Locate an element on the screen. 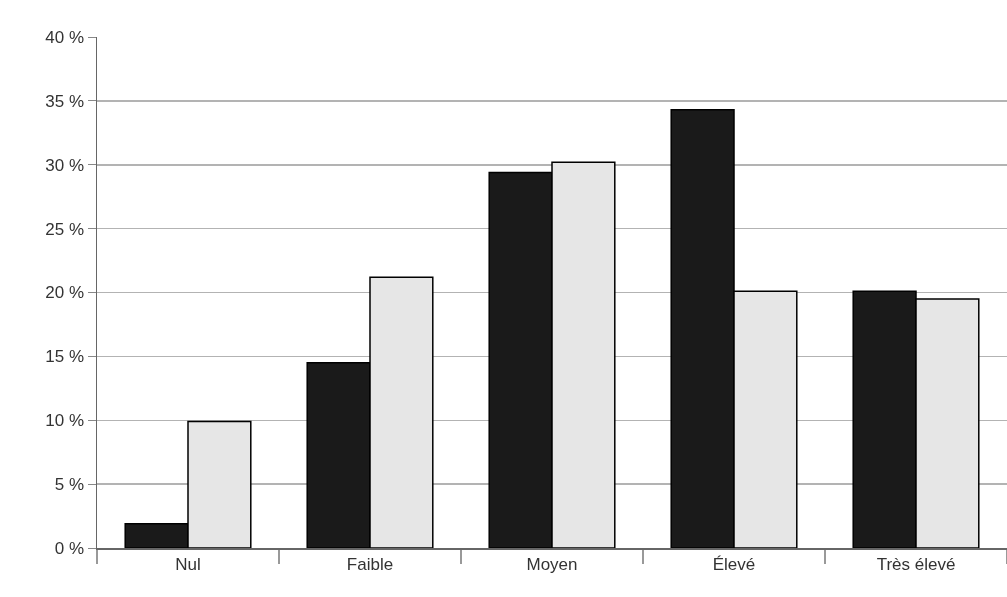 Image resolution: width=1007 pixels, height=597 pixels. y-tick-label: 5 % is located at coordinates (69, 485).